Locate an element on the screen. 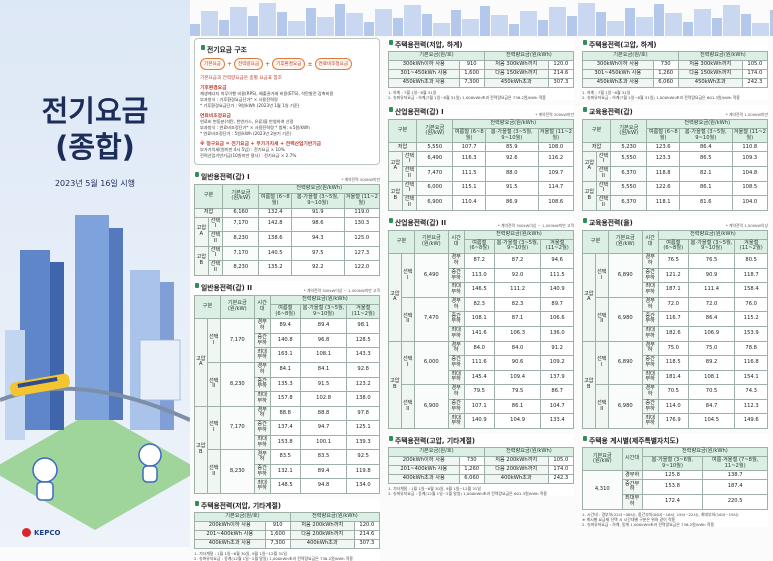 This screenshot has height=561, width=773. table-row: 선택 II 8,230 138.6 94.3 125.0 is located at coordinates (288, 239).